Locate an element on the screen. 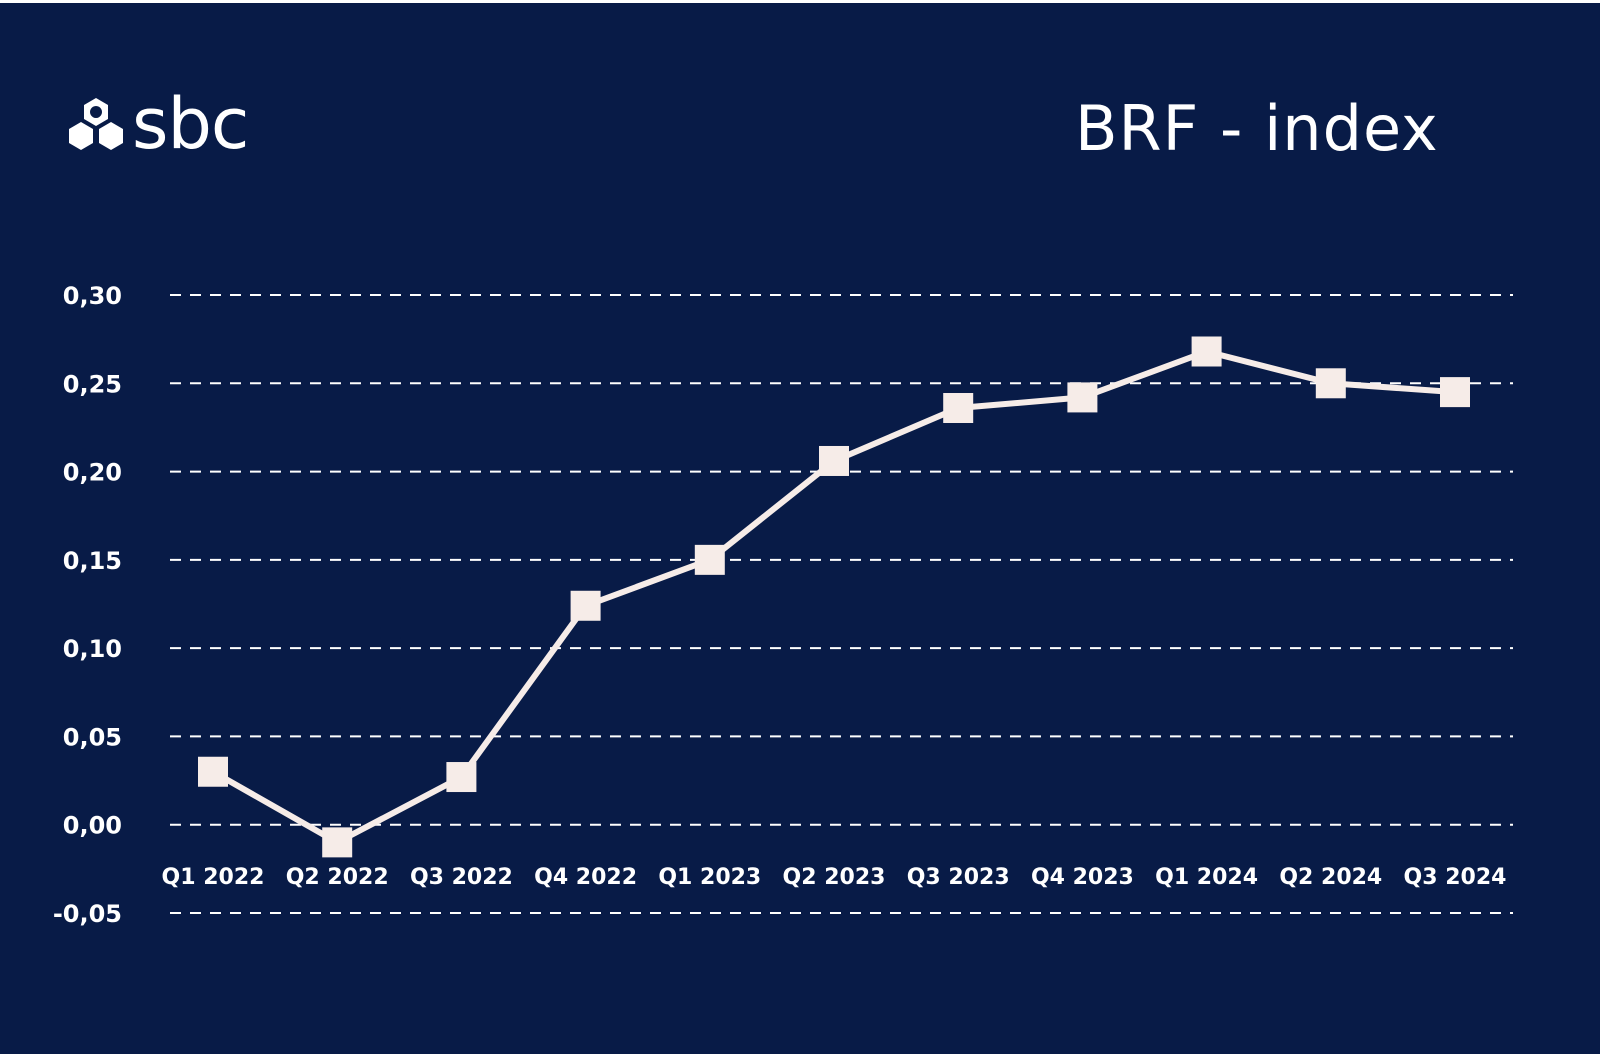  x-tick-label: Q1 2022 is located at coordinates (213, 877).